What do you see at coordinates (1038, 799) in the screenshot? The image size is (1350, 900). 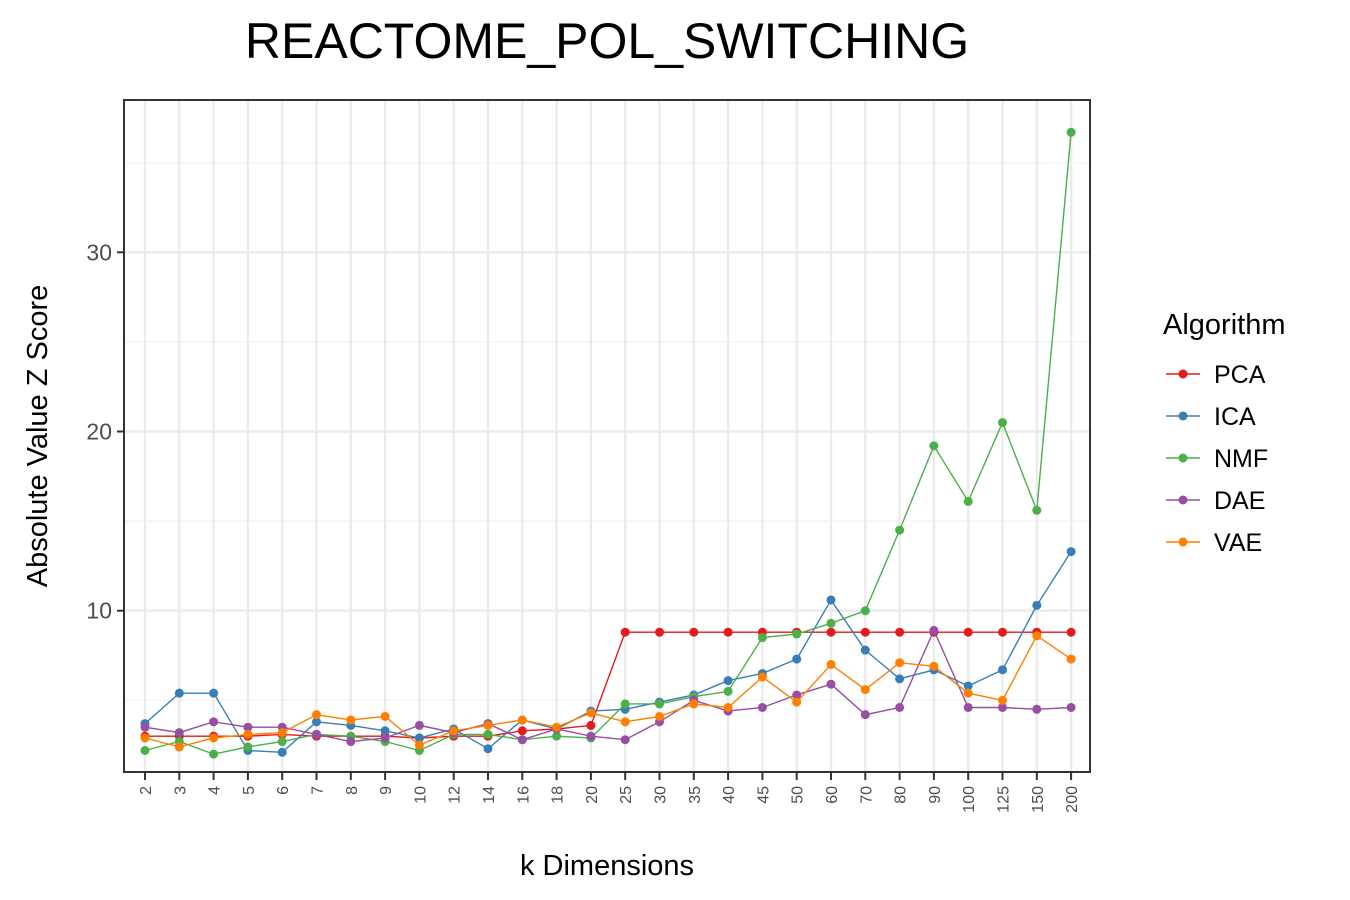 I see `x-tick-label: 150` at bounding box center [1038, 799].